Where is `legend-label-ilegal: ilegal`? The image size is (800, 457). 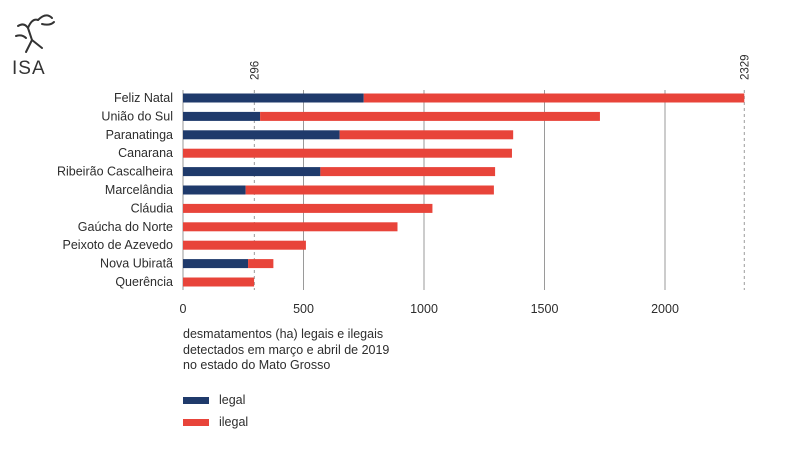
legend-label-ilegal: ilegal is located at coordinates (234, 422).